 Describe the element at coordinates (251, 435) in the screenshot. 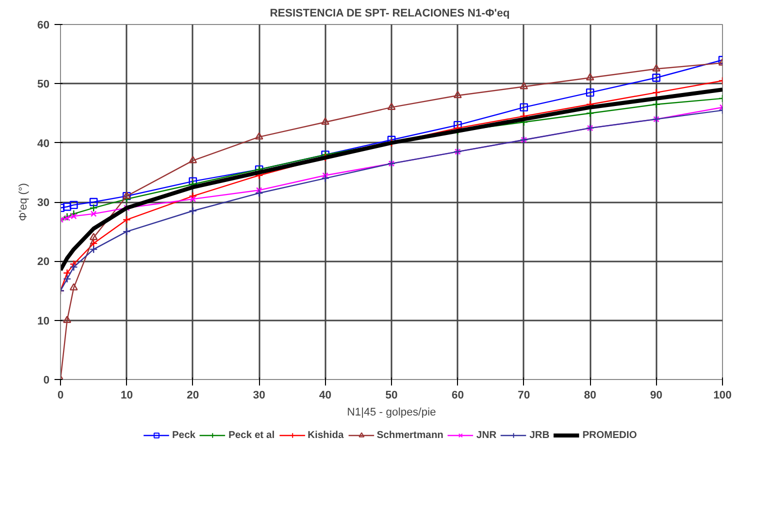

I see `legend-label: Peck et al` at that location.